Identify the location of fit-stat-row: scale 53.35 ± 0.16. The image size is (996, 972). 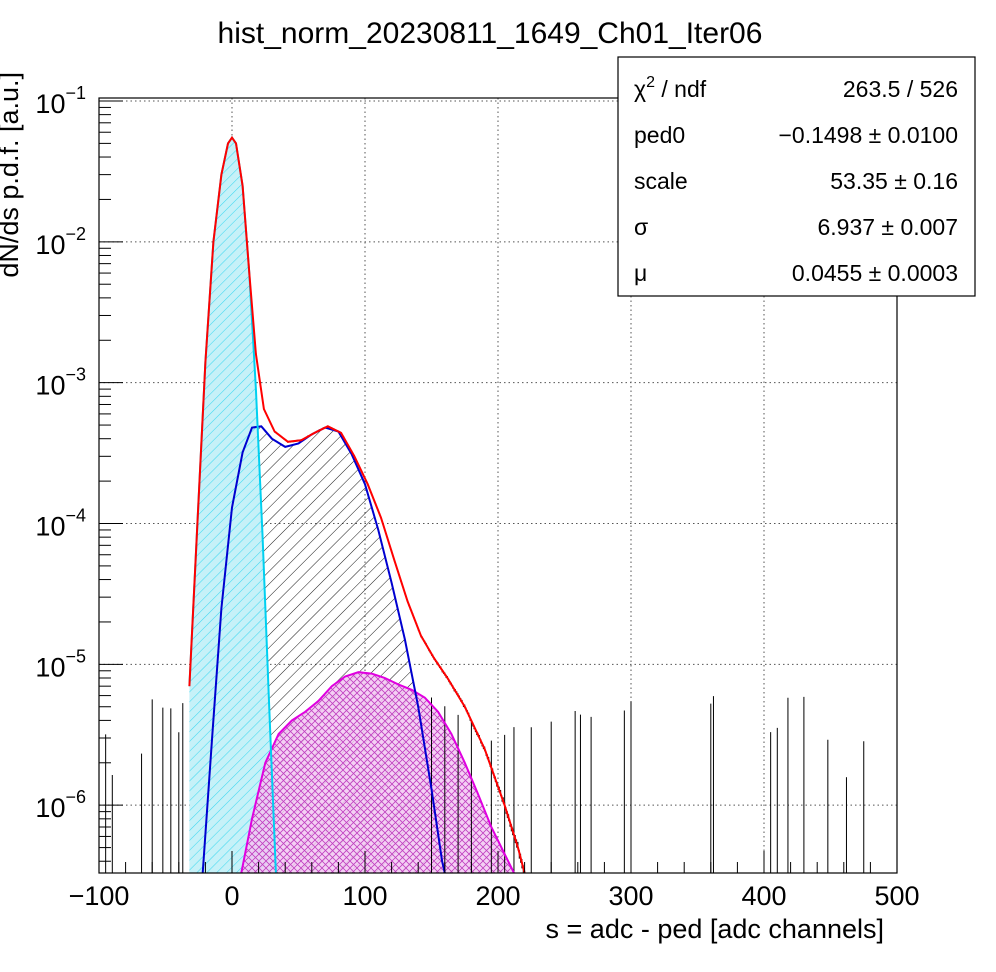
(796, 181).